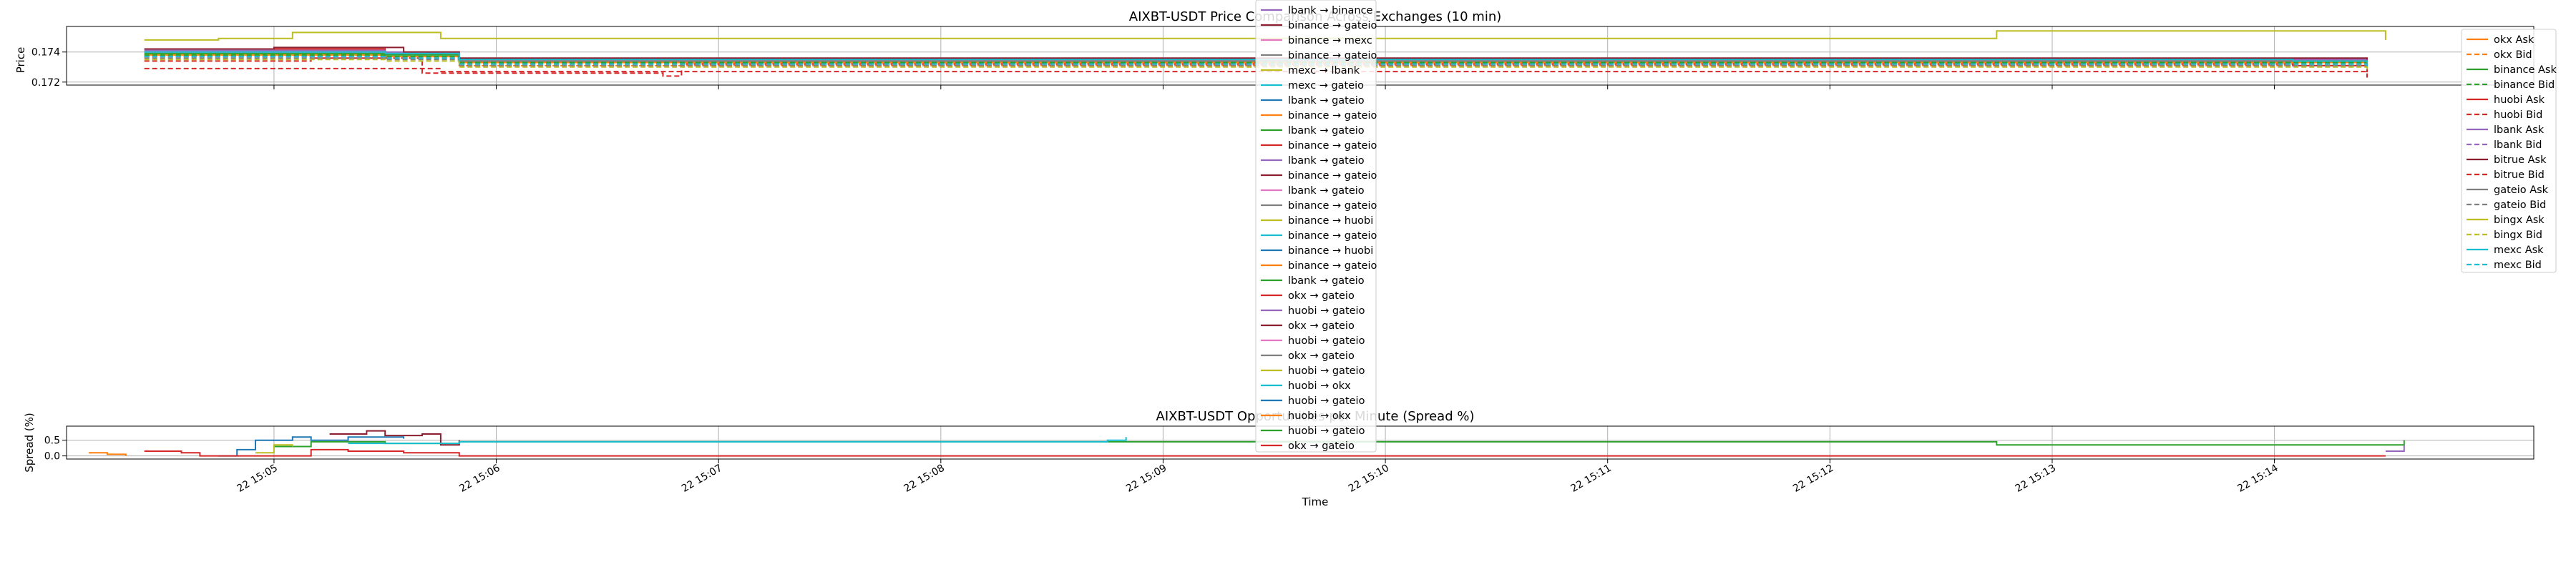 This screenshot has height=572, width=2576. What do you see at coordinates (2514, 40) in the screenshot?
I see `price-chart-legend-label: okx Ask` at bounding box center [2514, 40].